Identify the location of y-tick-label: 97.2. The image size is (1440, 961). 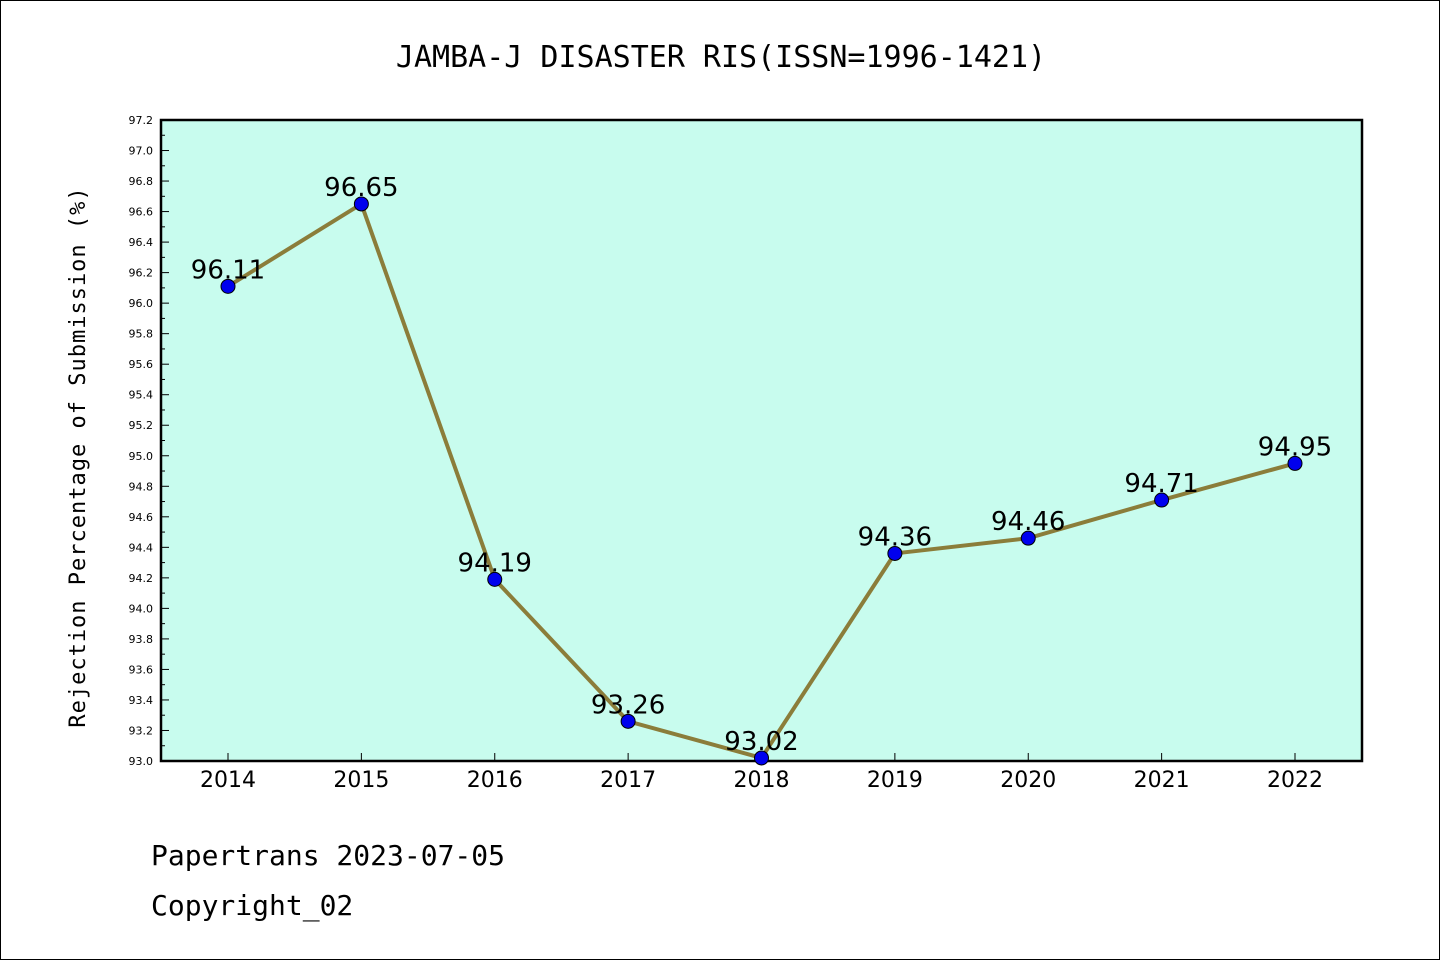
(141, 120).